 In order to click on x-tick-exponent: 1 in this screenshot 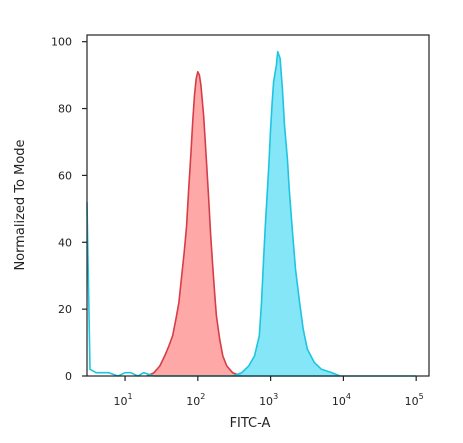, I will do `click(130, 396)`.